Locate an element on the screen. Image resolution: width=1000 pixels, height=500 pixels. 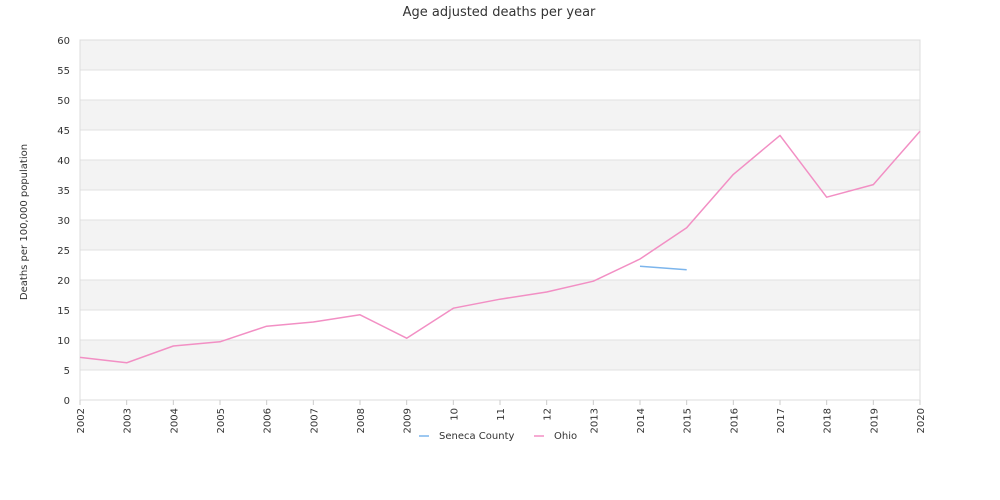
chart-title: Age adjusted deaths per year is located at coordinates (499, 12).